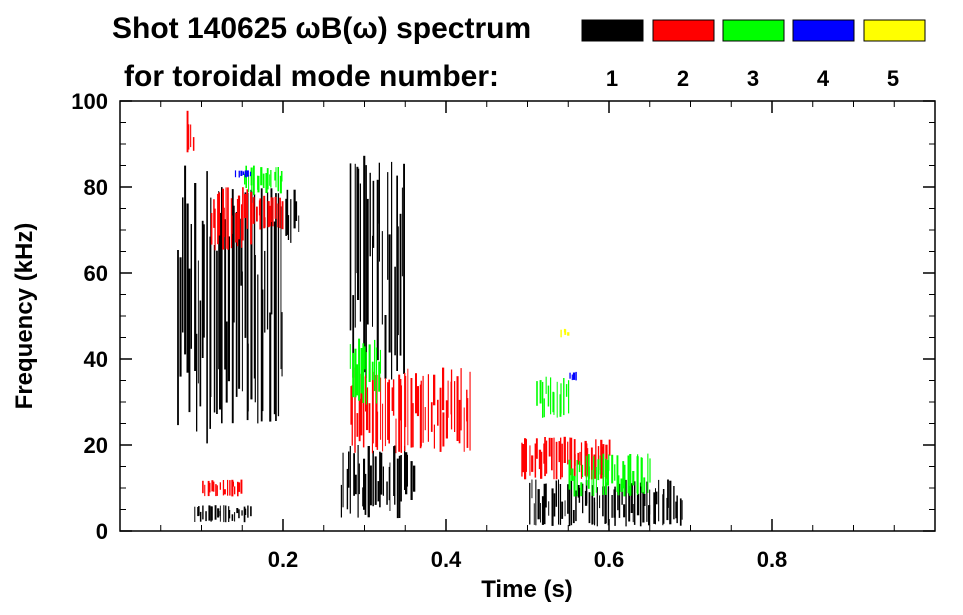  Describe the element at coordinates (823, 78) in the screenshot. I see `legend-label-4: 4` at that location.